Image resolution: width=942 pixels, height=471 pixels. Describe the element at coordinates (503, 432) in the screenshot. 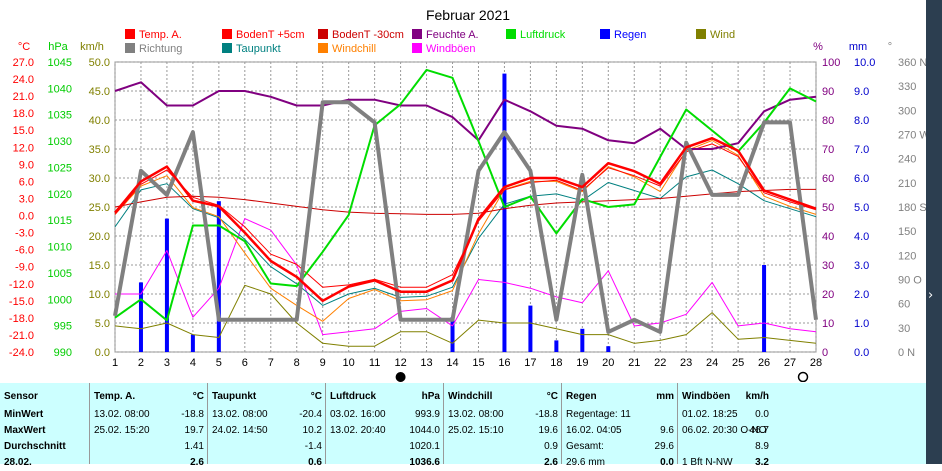

I see `stats-row: 25.02. 15:10 19.6` at that location.